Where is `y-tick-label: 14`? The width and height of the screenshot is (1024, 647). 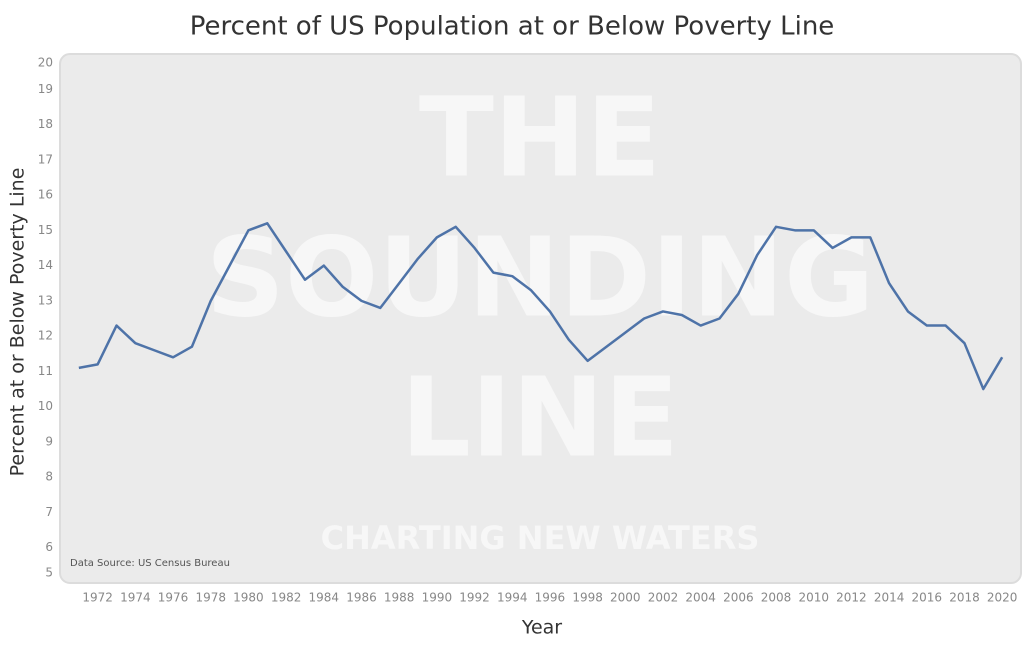 y-tick-label: 14 is located at coordinates (45, 265).